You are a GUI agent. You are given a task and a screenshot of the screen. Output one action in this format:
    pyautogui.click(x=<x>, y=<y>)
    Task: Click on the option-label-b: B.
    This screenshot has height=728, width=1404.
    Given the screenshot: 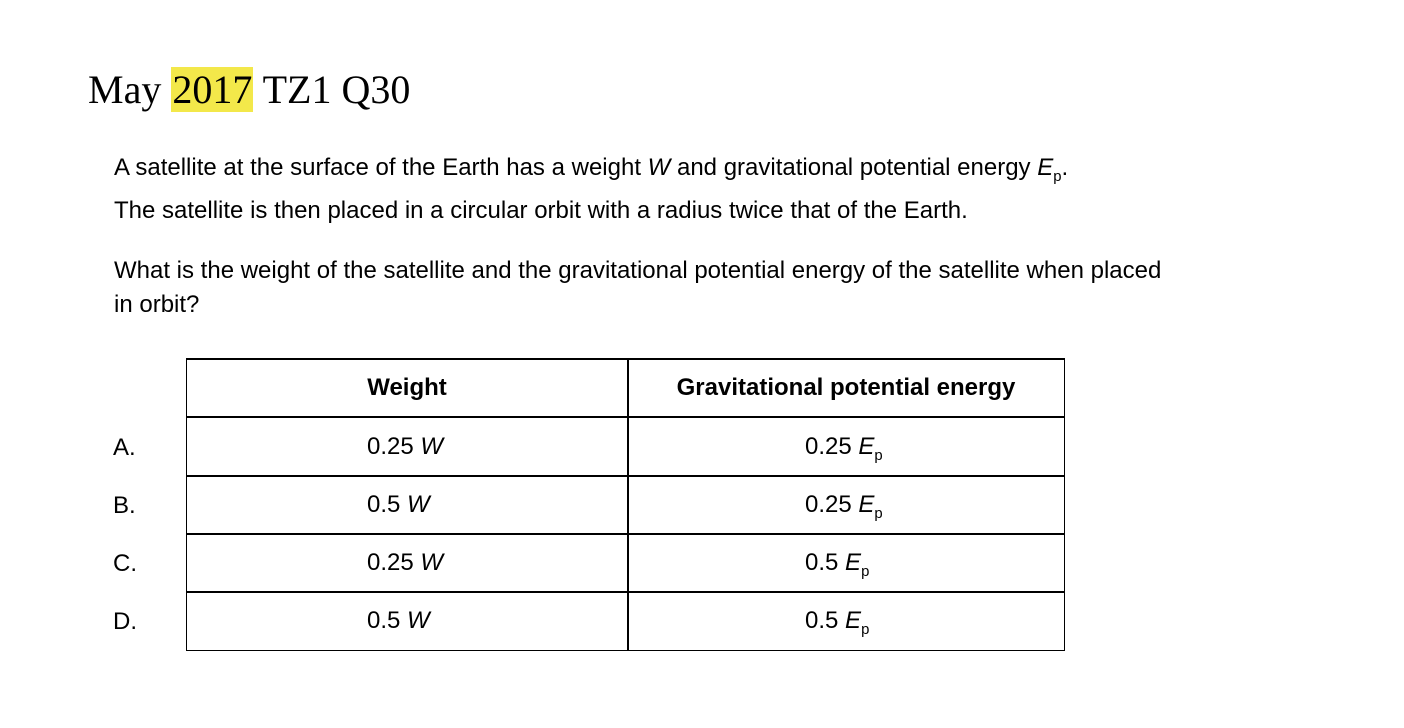 What is the action you would take?
    pyautogui.click(x=124, y=505)
    